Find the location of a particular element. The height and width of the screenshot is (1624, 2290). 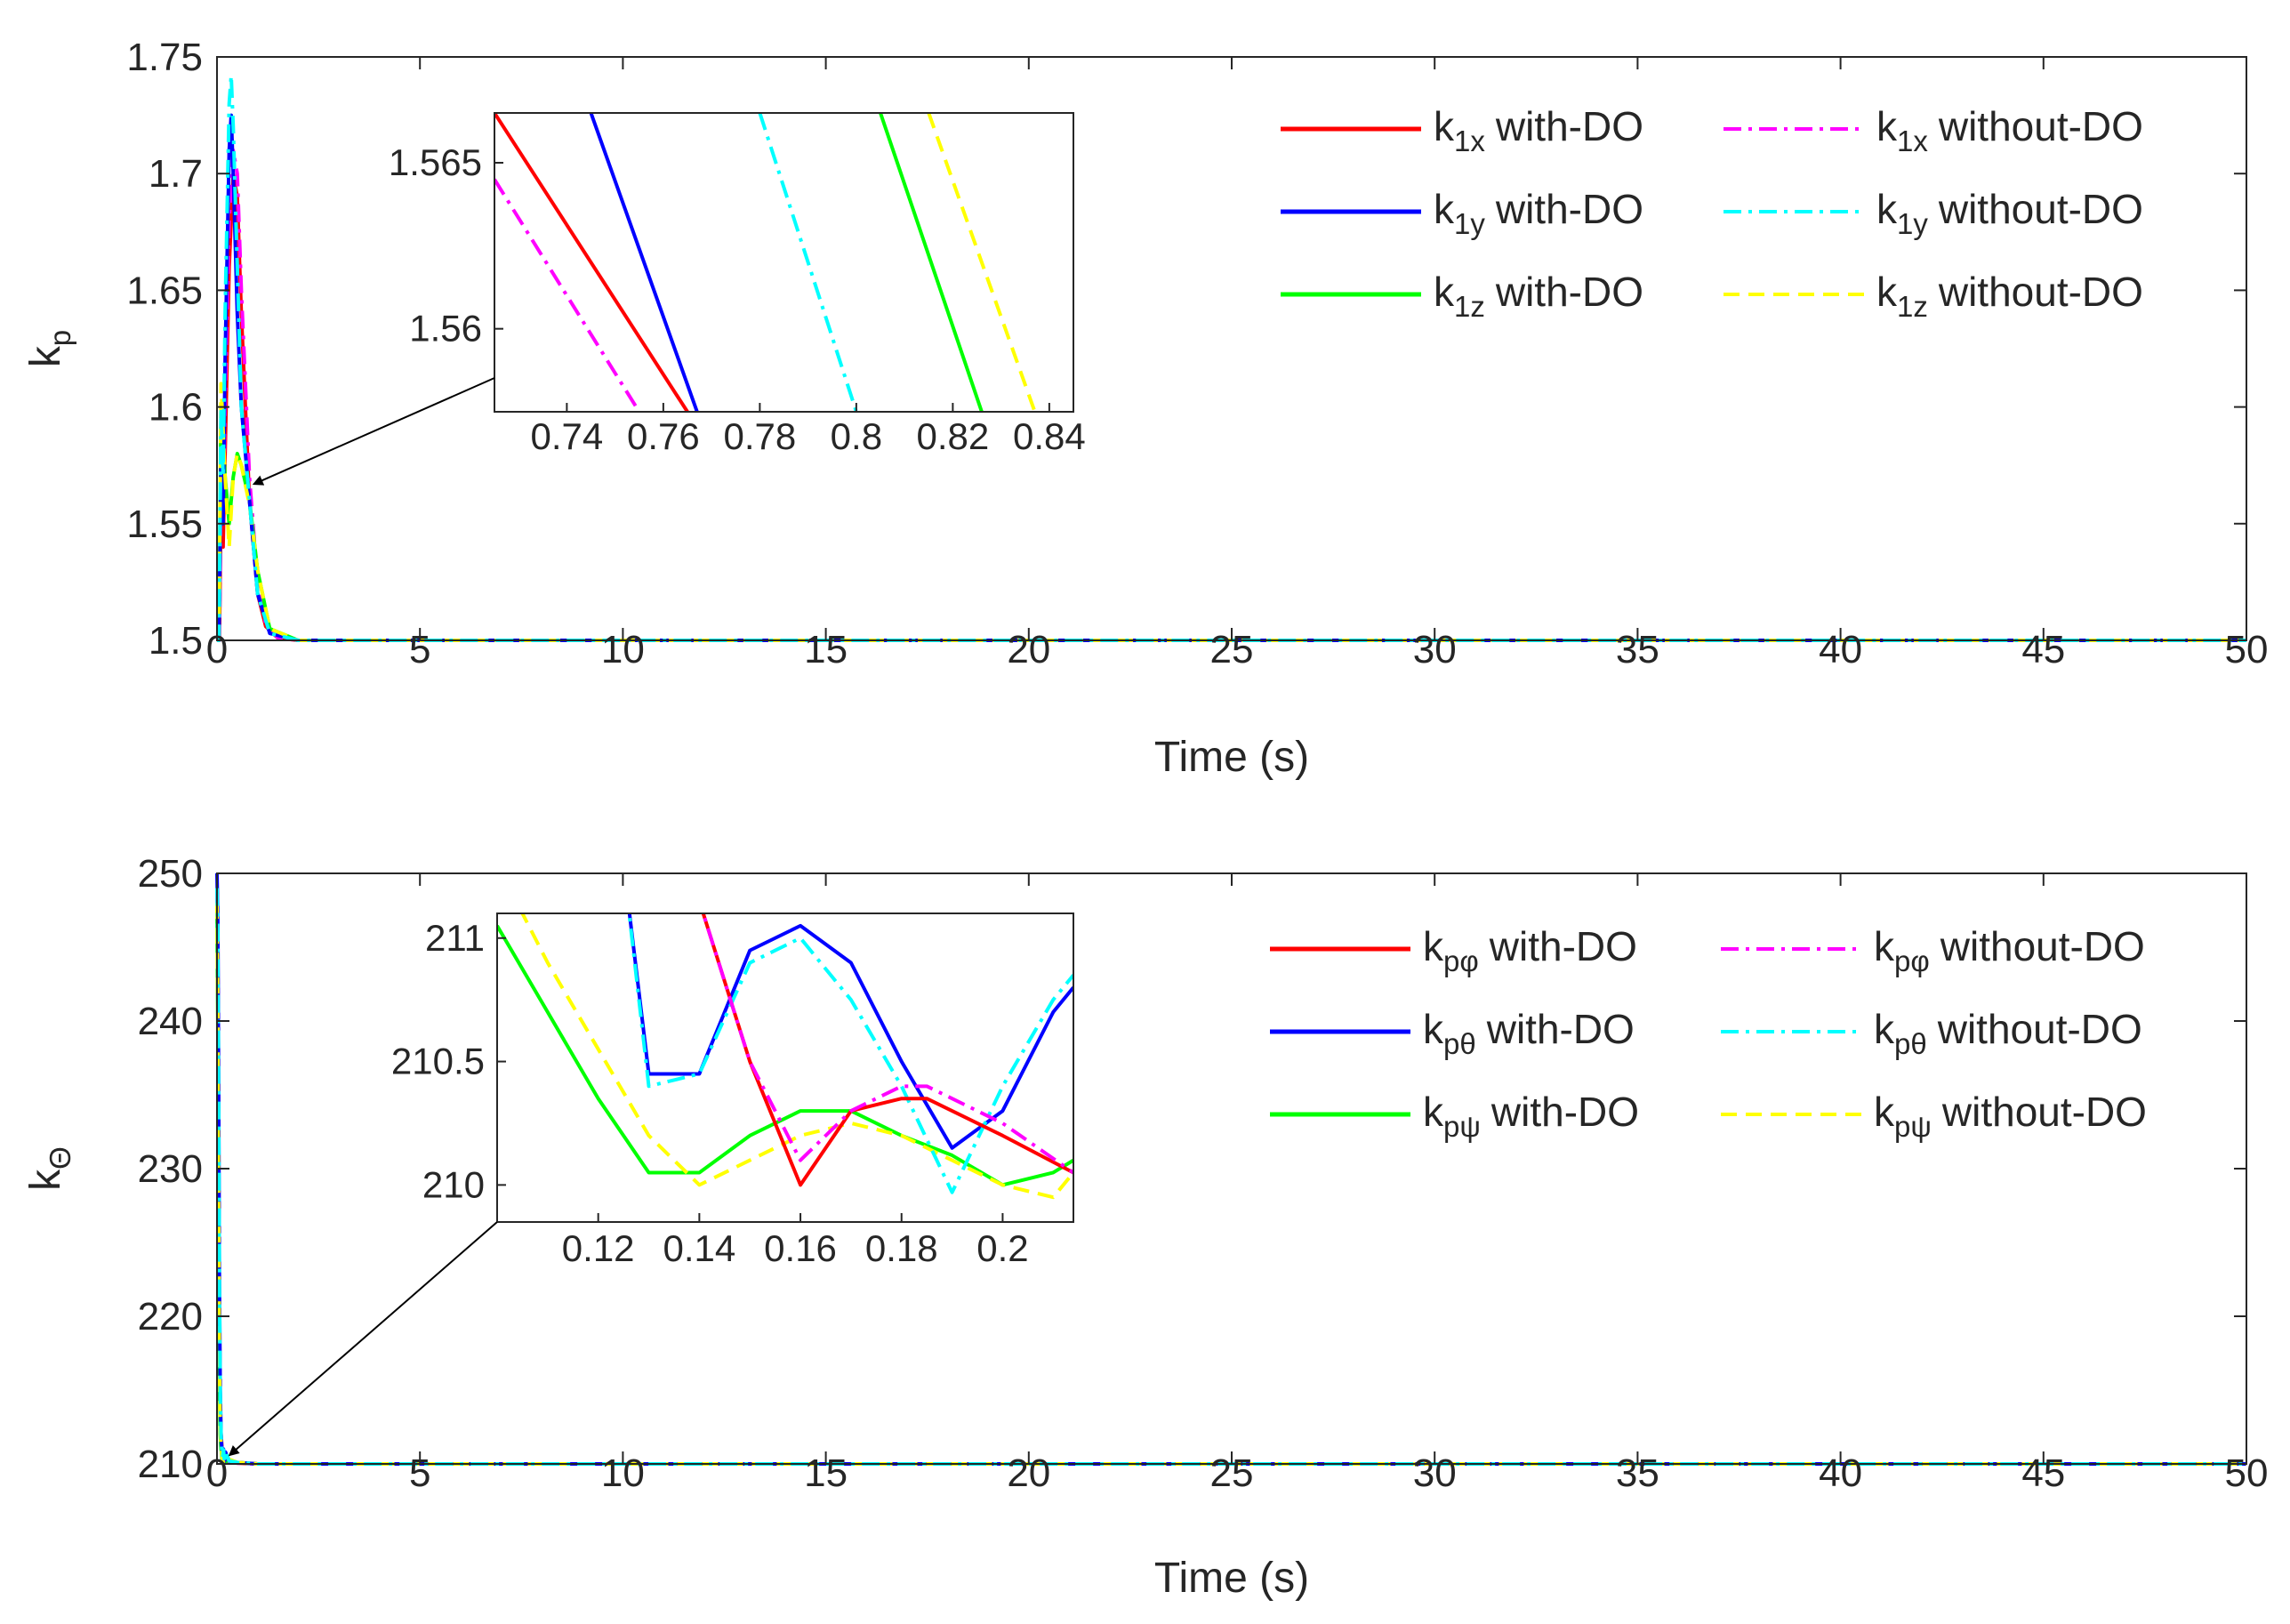

top-x-tick-label-9: 40 is located at coordinates (1841, 649).